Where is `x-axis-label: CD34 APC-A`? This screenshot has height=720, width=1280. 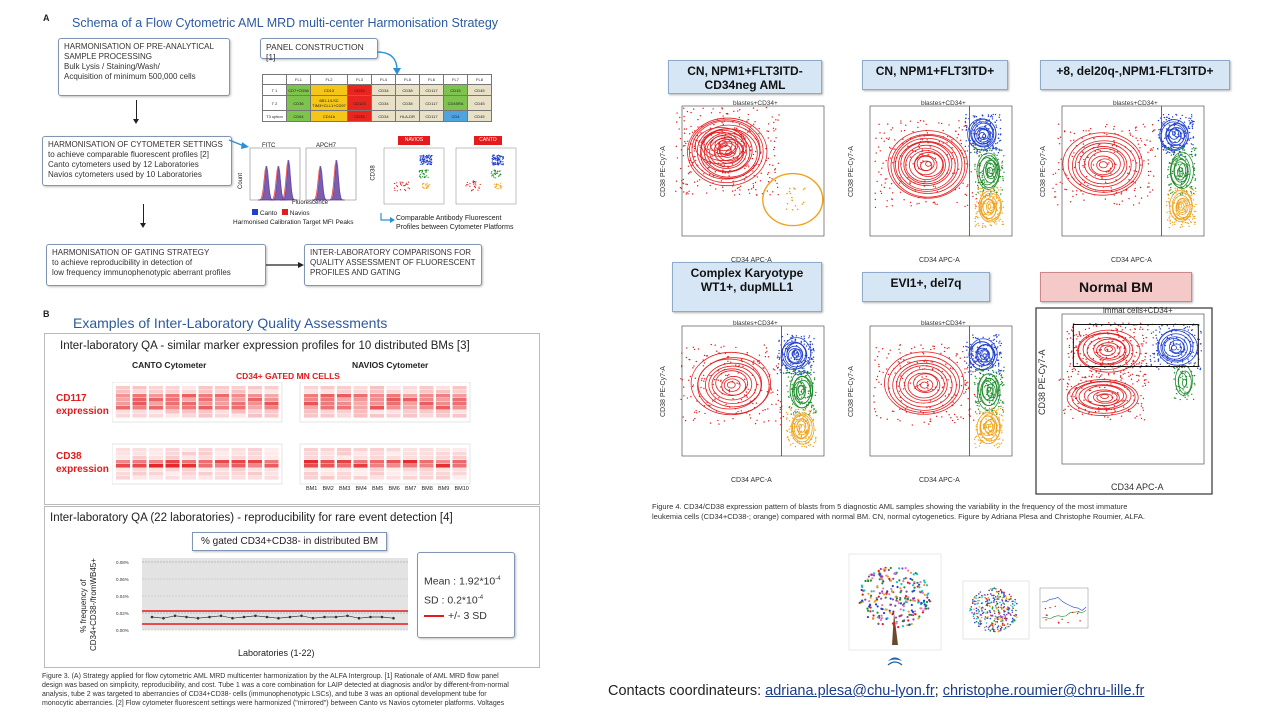 x-axis-label: CD34 APC-A is located at coordinates (751, 260).